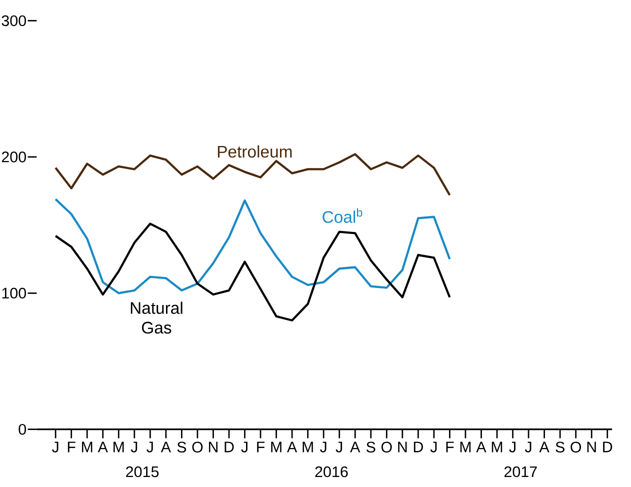 Image resolution: width=631 pixels, height=487 pixels. I want to click on y-tick-label: 0, so click(22, 429).